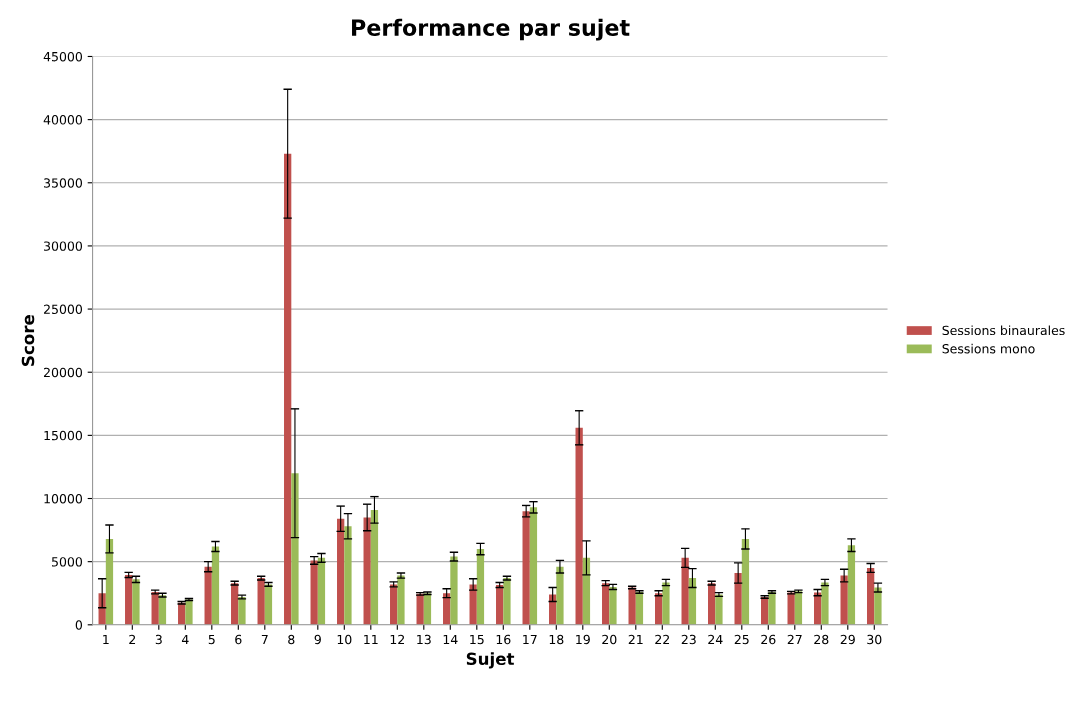 This screenshot has width=1089, height=706. I want to click on y-tick-label: 5000, so click(67, 562).